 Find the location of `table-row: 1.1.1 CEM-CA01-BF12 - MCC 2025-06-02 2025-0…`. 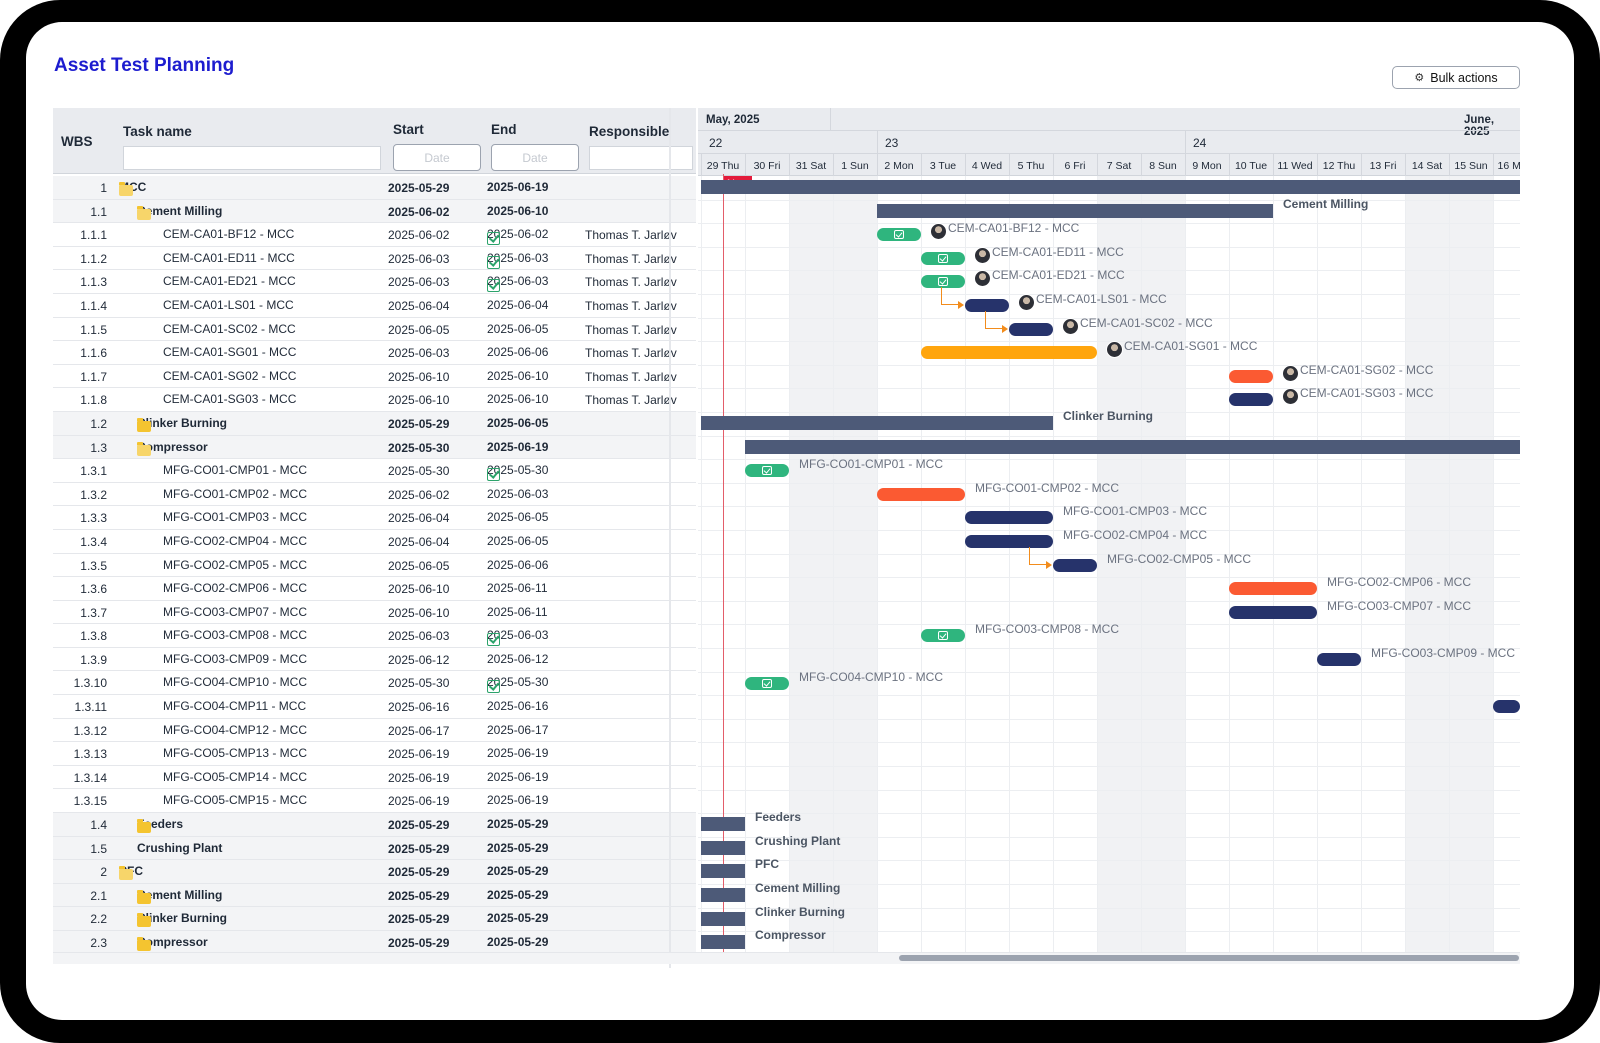

table-row: 1.1.1 CEM-CA01-BF12 - MCC 2025-06-02 2025-0… is located at coordinates (374, 235).